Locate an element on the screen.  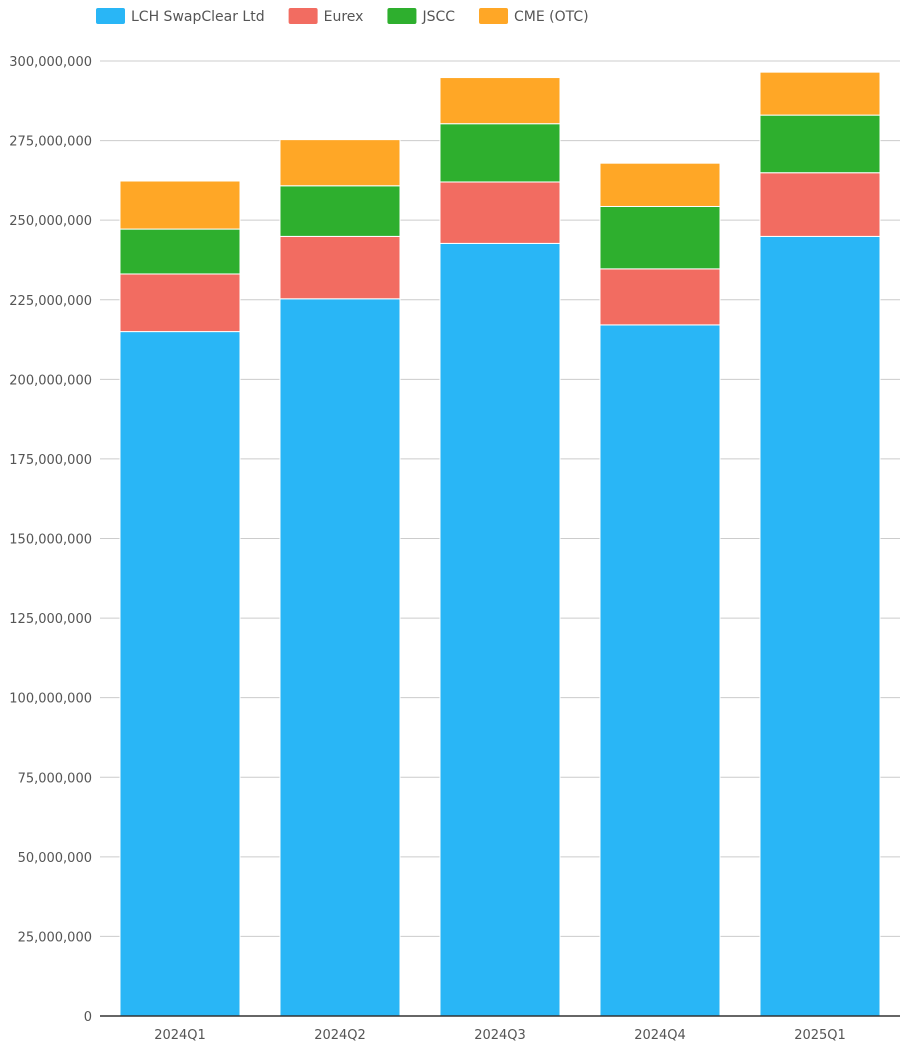
legend-label: CME (OTC) is located at coordinates (551, 17).